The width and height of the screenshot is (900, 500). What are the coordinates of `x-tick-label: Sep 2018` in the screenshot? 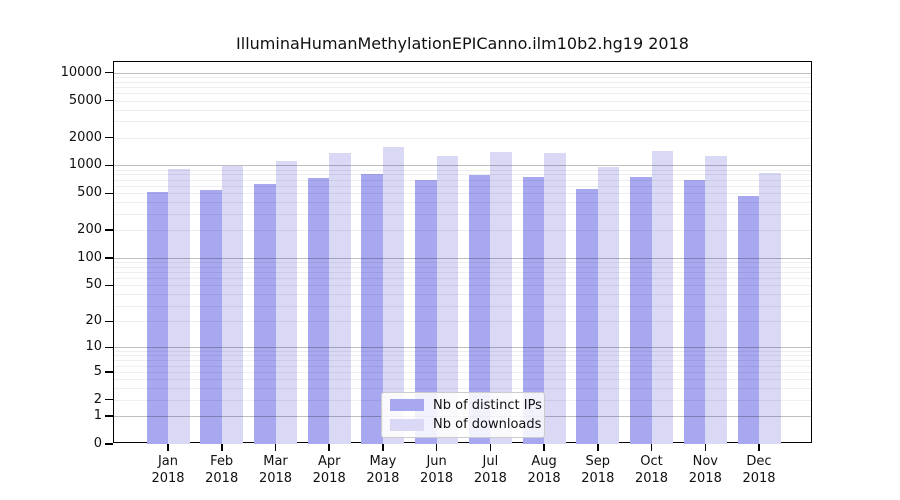 It's located at (598, 470).